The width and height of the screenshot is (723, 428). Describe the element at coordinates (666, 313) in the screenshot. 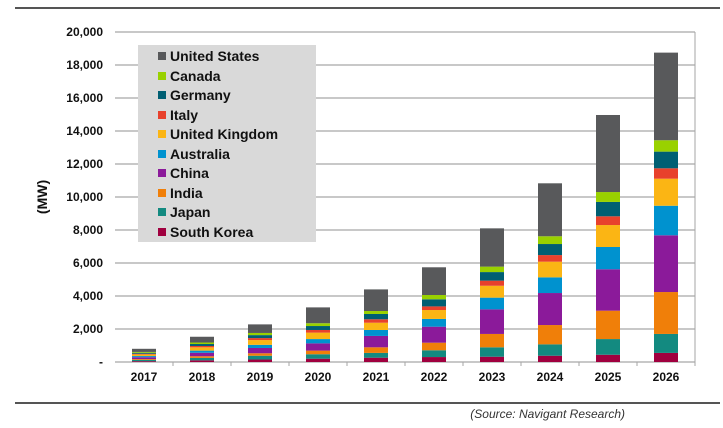

I see `bar-segment-india-2026` at that location.